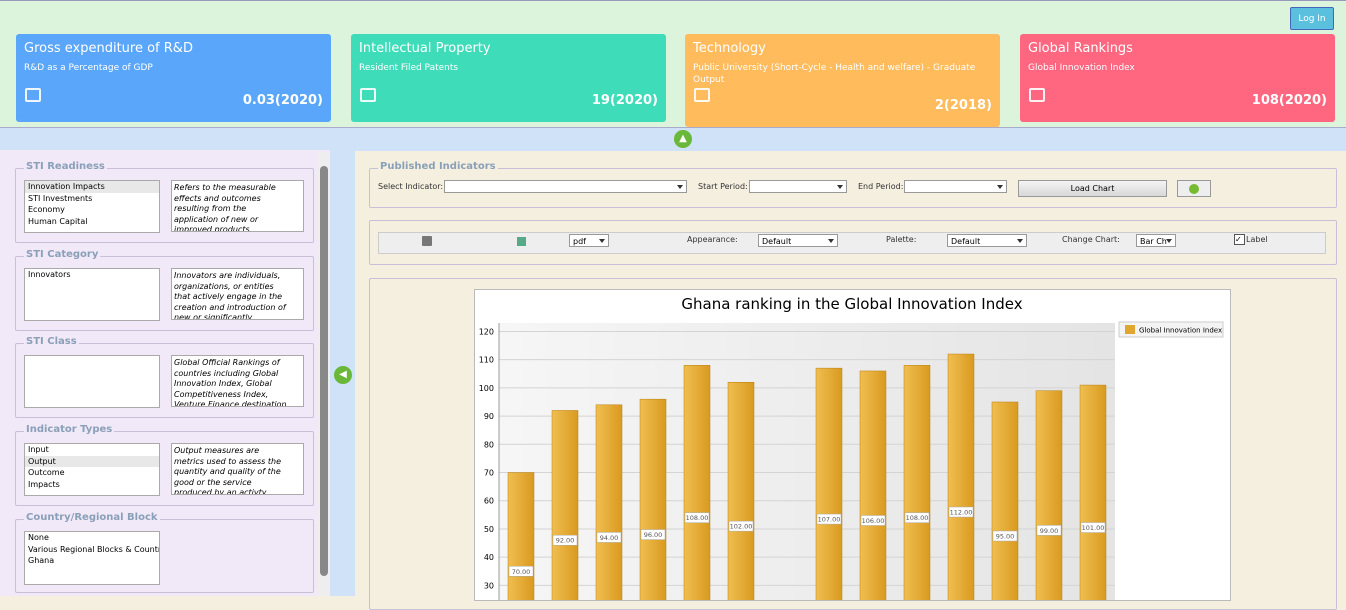 The image size is (1346, 610). Describe the element at coordinates (683, 139) in the screenshot. I see `collapse-button: ▲` at that location.